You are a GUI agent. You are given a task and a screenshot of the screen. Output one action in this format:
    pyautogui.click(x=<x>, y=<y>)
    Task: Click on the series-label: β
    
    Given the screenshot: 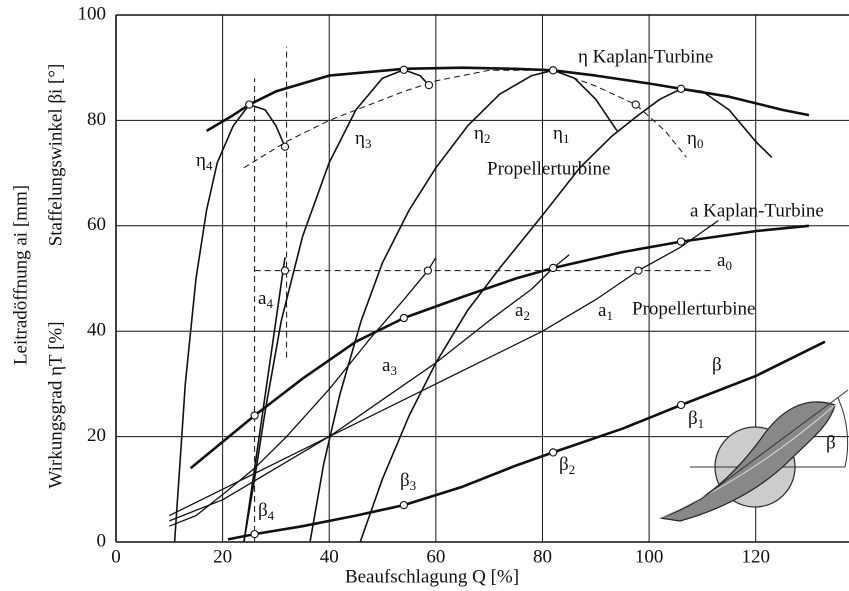 What is the action you would take?
    pyautogui.click(x=717, y=364)
    